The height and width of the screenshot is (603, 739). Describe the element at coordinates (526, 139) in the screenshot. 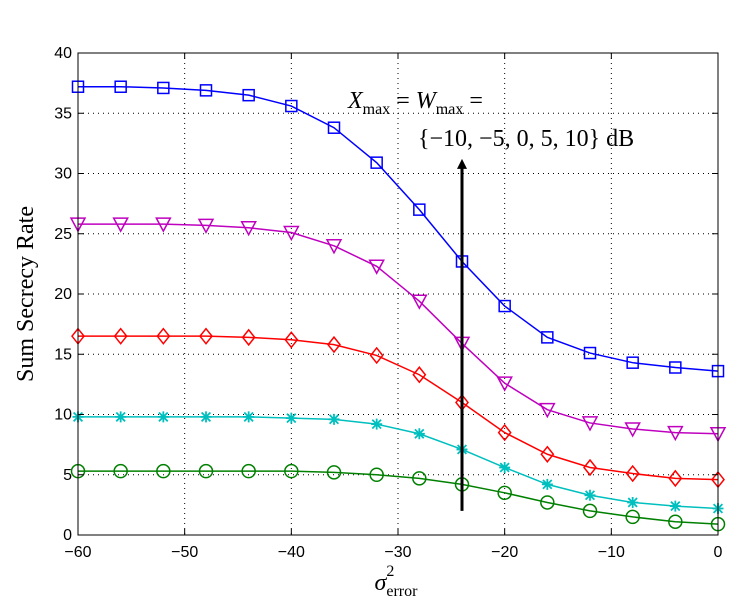

I see `annotation-line2: {−10, −5, 0, 5, 10} dB` at that location.